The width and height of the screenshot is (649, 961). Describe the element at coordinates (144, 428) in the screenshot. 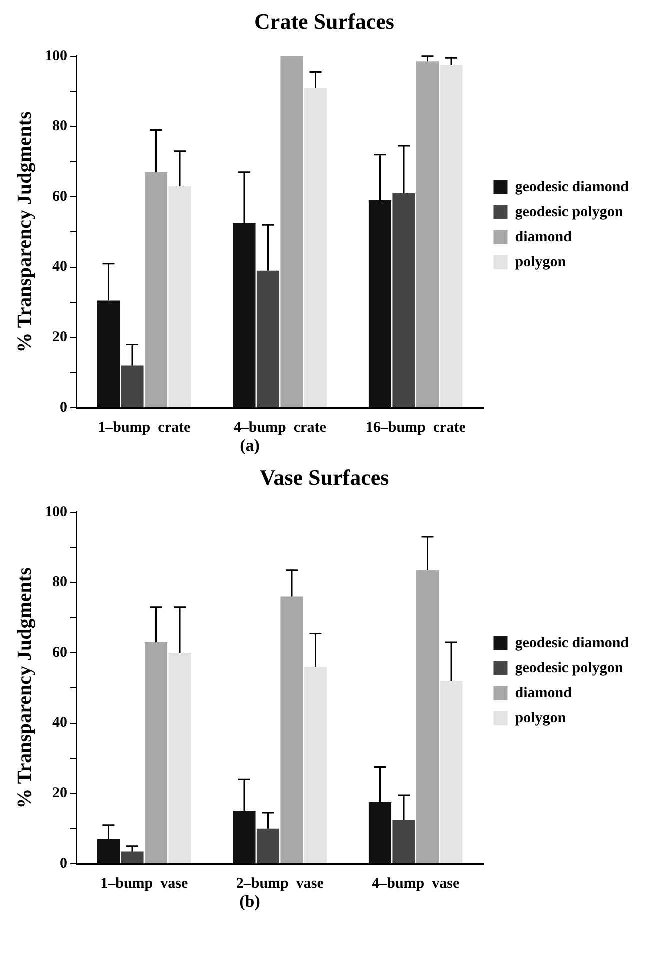

I see `x-tick-label: 1–bump crate` at that location.